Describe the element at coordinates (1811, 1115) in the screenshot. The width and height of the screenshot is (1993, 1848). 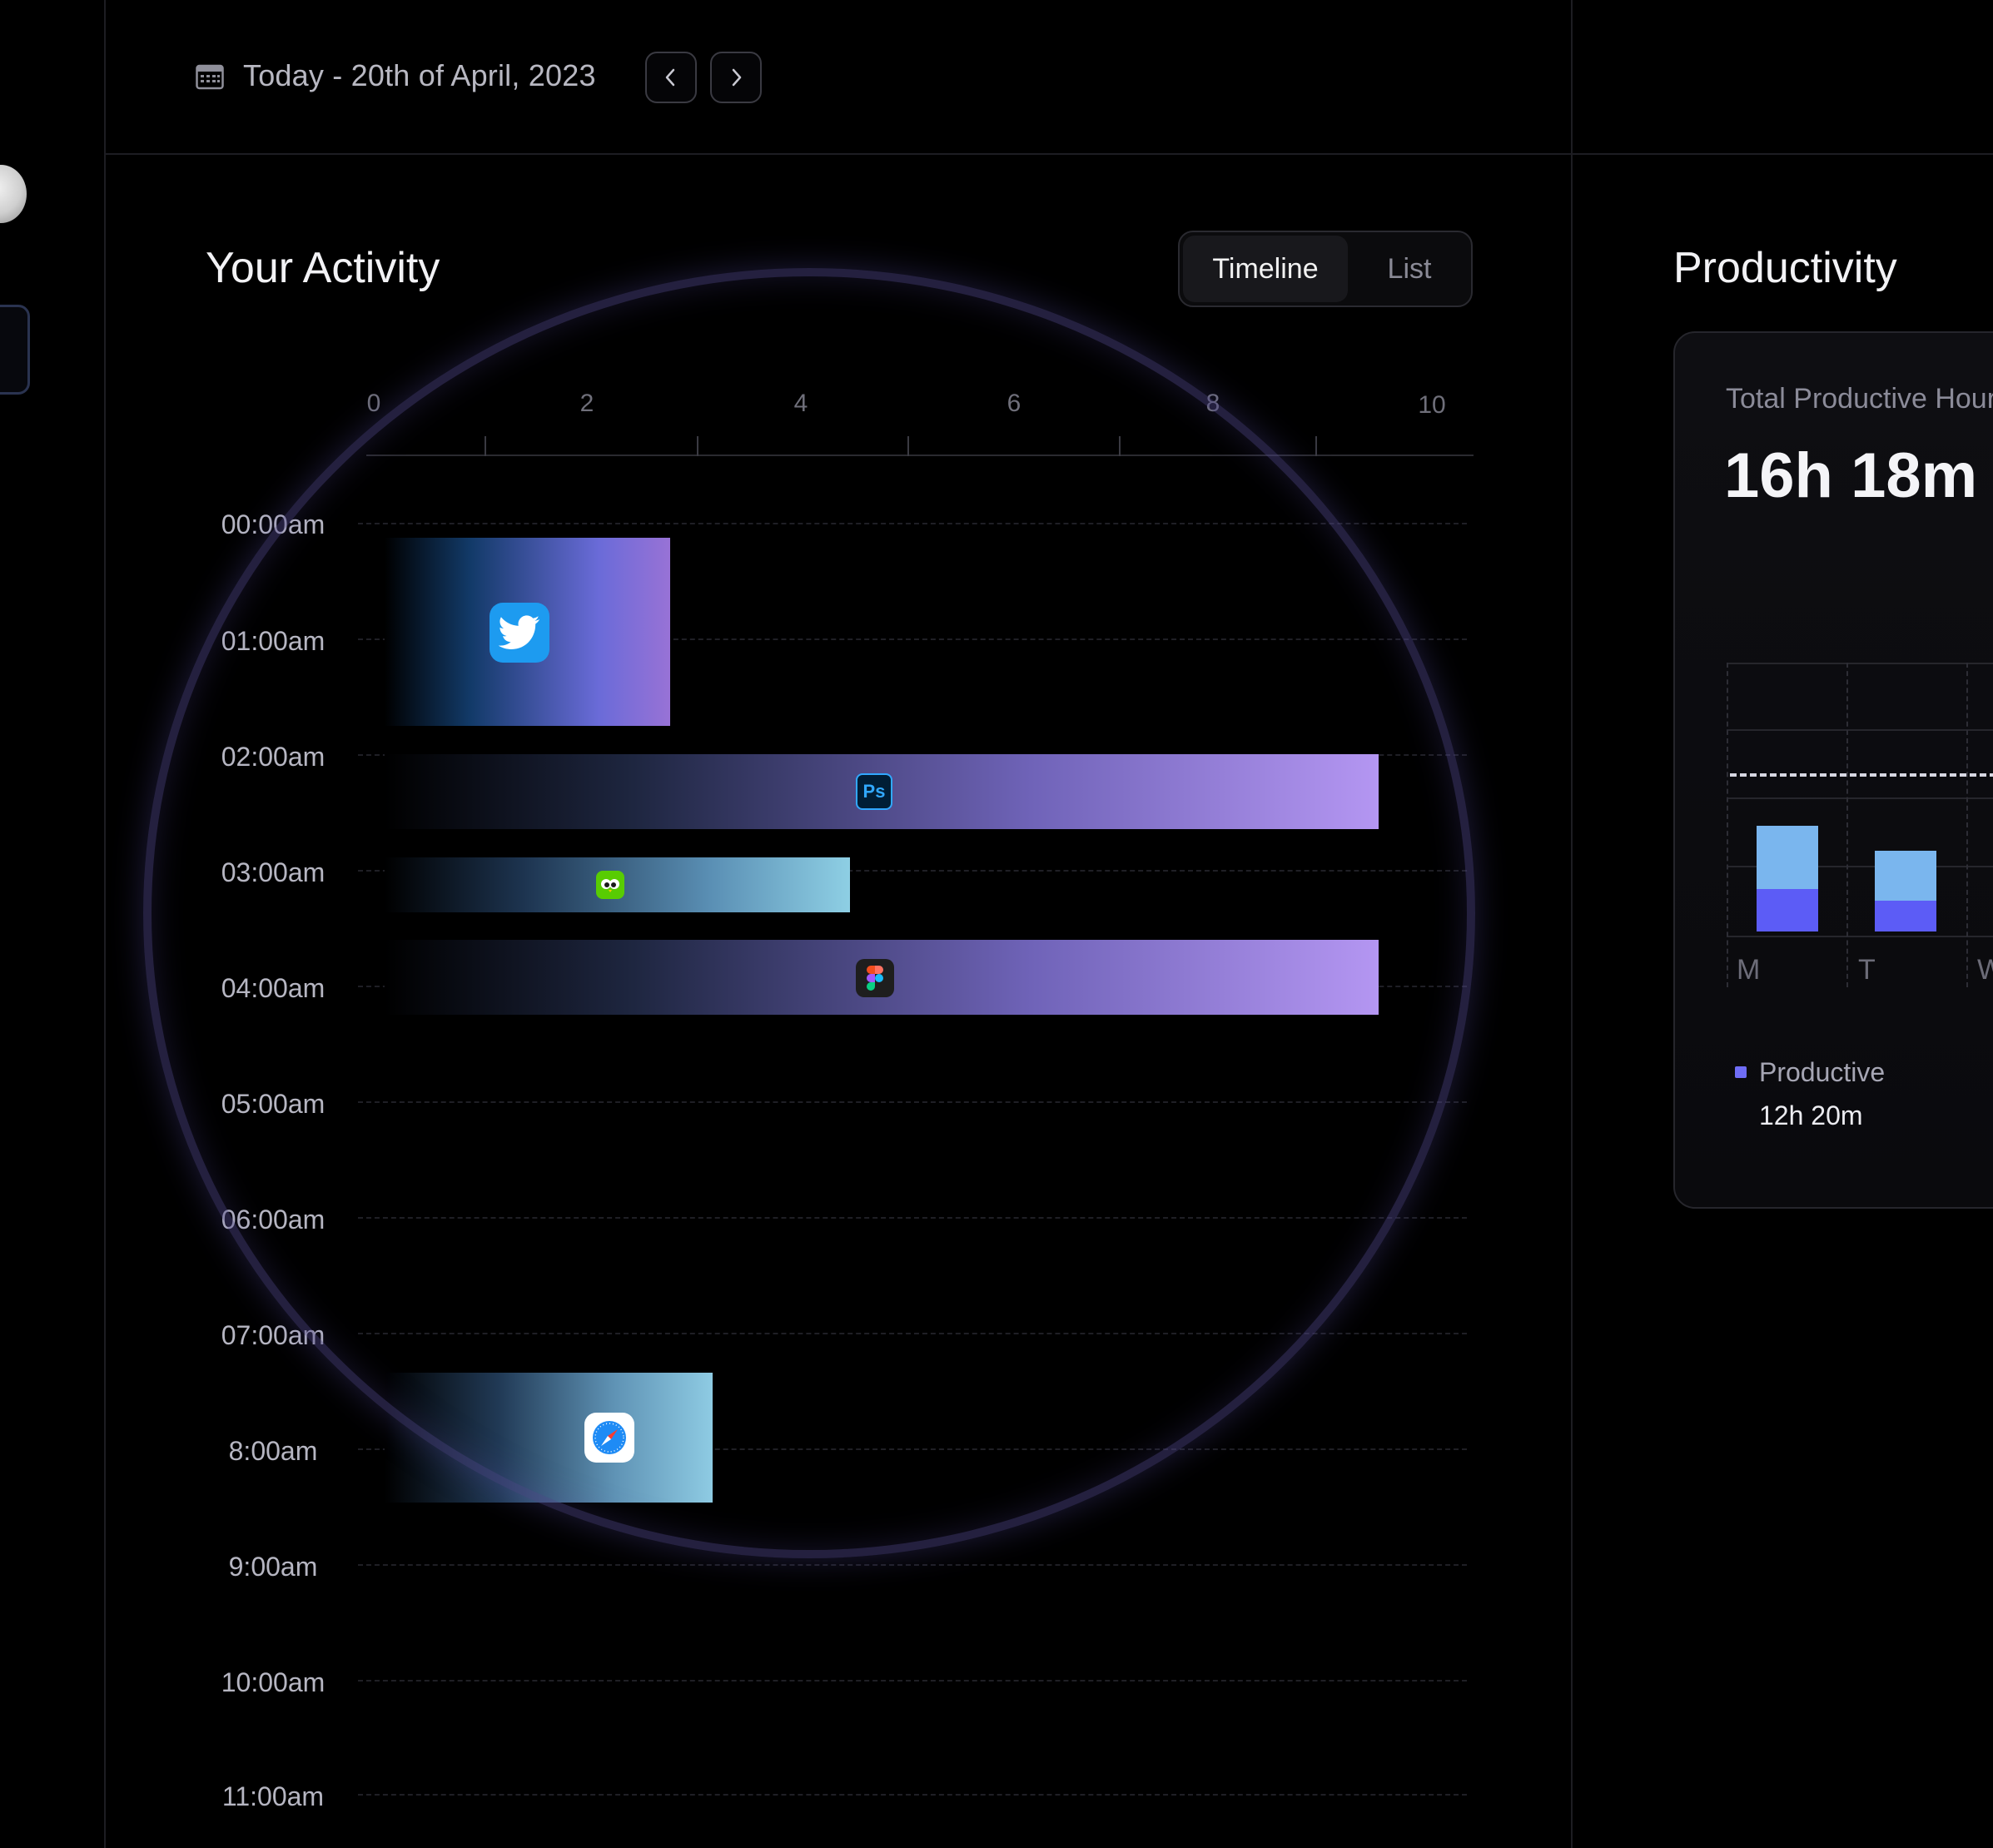
I see `legend-value: 12h 20m` at that location.